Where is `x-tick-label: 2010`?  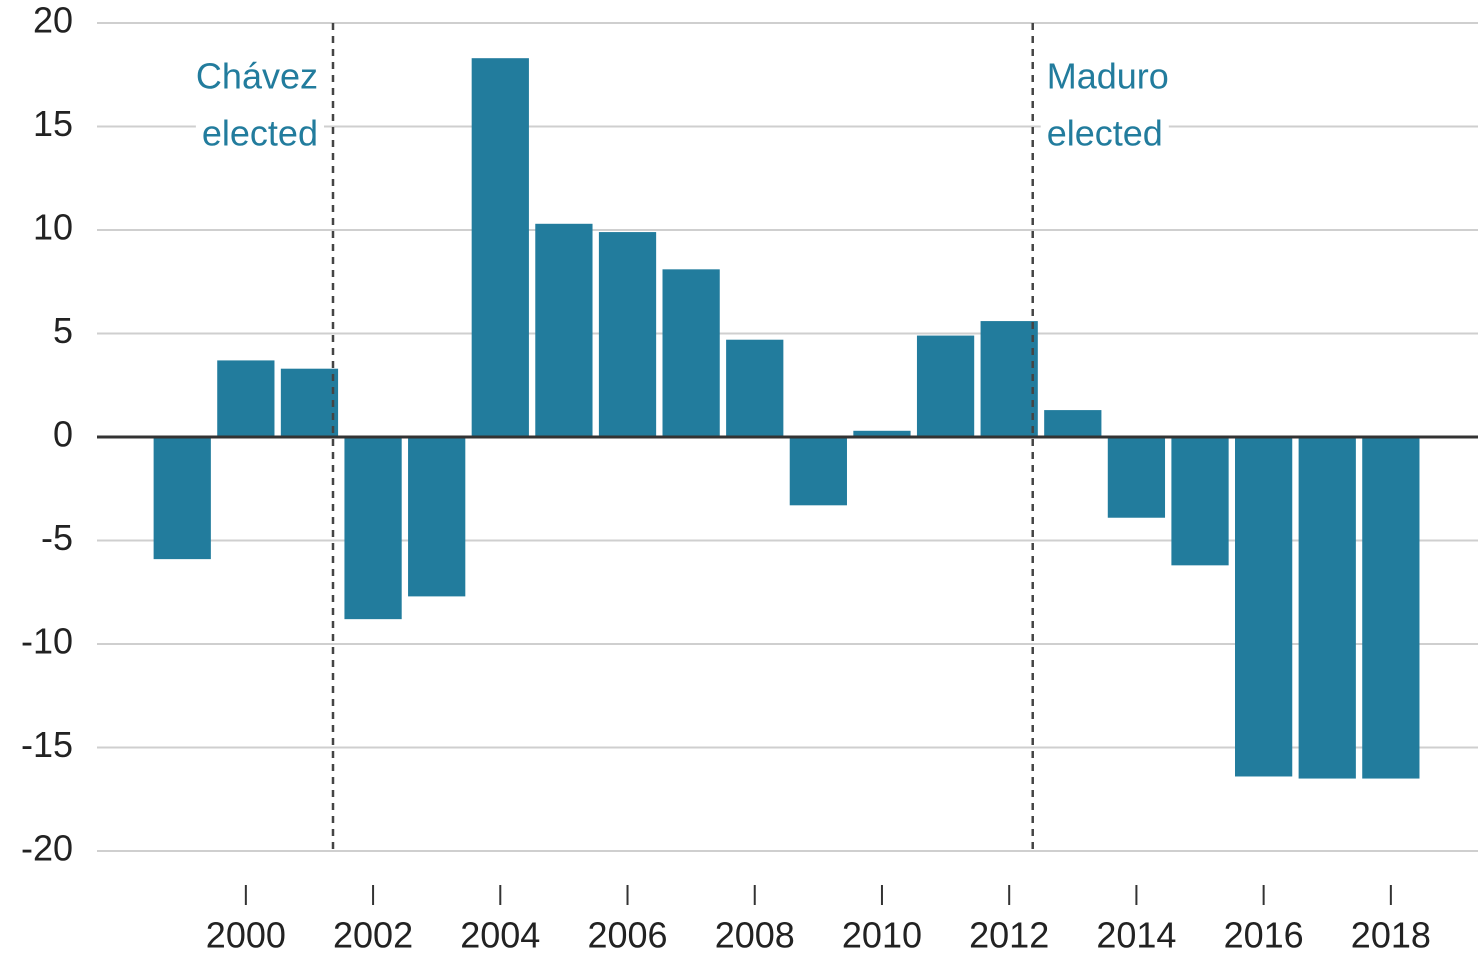 x-tick-label: 2010 is located at coordinates (882, 935).